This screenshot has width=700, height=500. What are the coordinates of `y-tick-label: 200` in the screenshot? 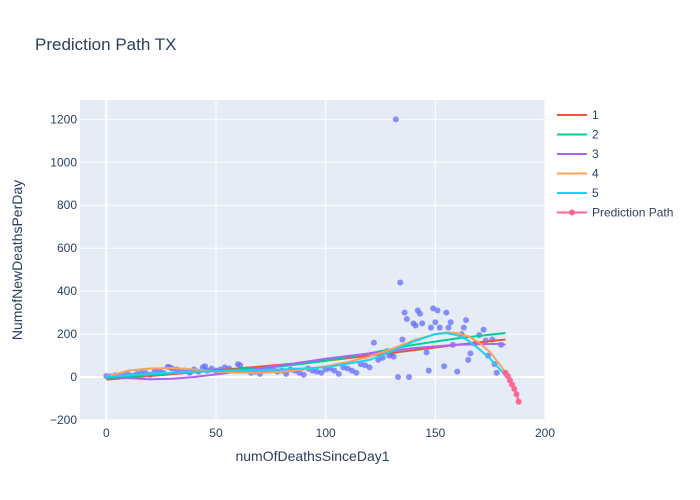 It's located at (67, 334).